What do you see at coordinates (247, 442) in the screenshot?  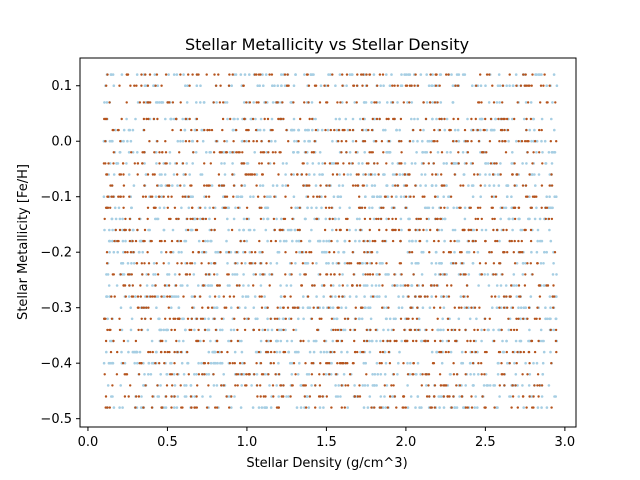 I see `x-tick-label: 1.0` at bounding box center [247, 442].